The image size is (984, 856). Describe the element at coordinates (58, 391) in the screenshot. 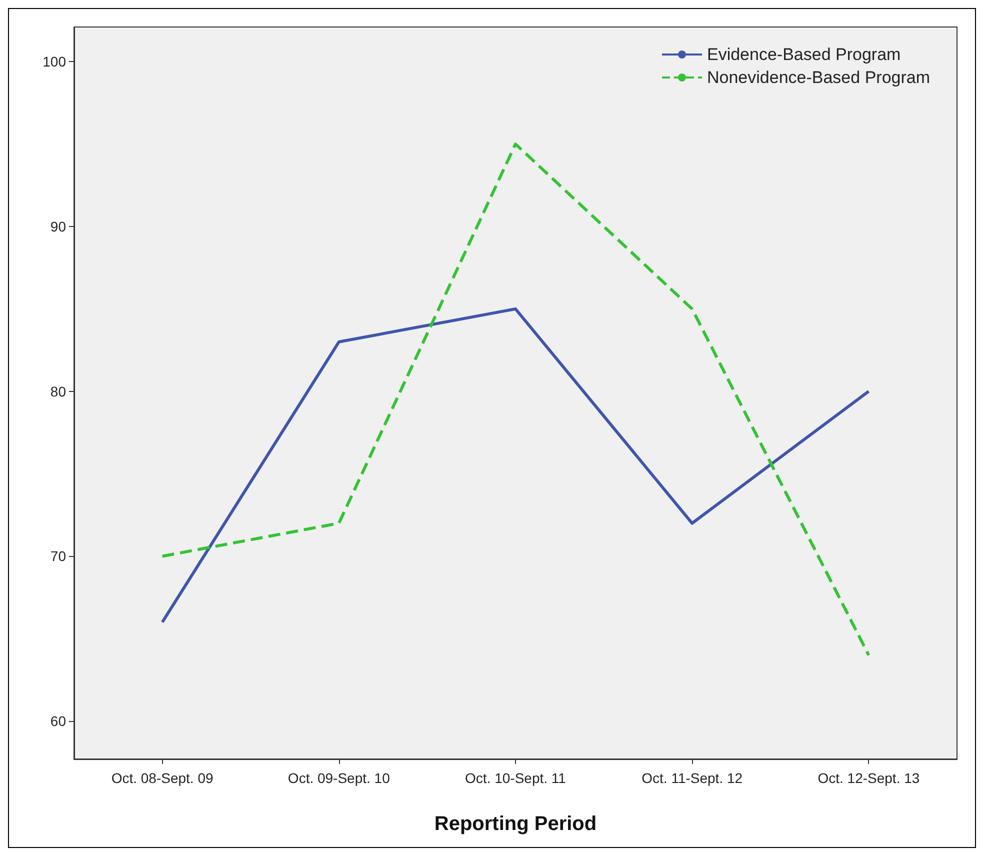

I see `y-tick-label: 80` at that location.